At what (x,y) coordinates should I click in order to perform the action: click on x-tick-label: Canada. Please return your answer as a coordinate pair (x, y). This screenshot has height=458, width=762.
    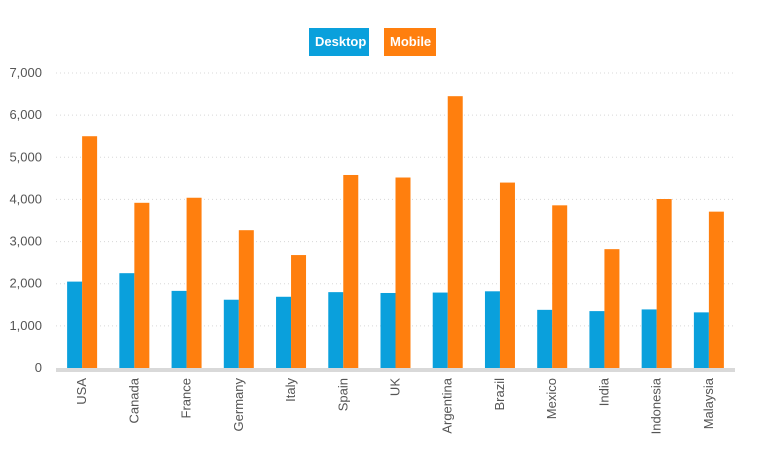
    Looking at the image, I should click on (133, 400).